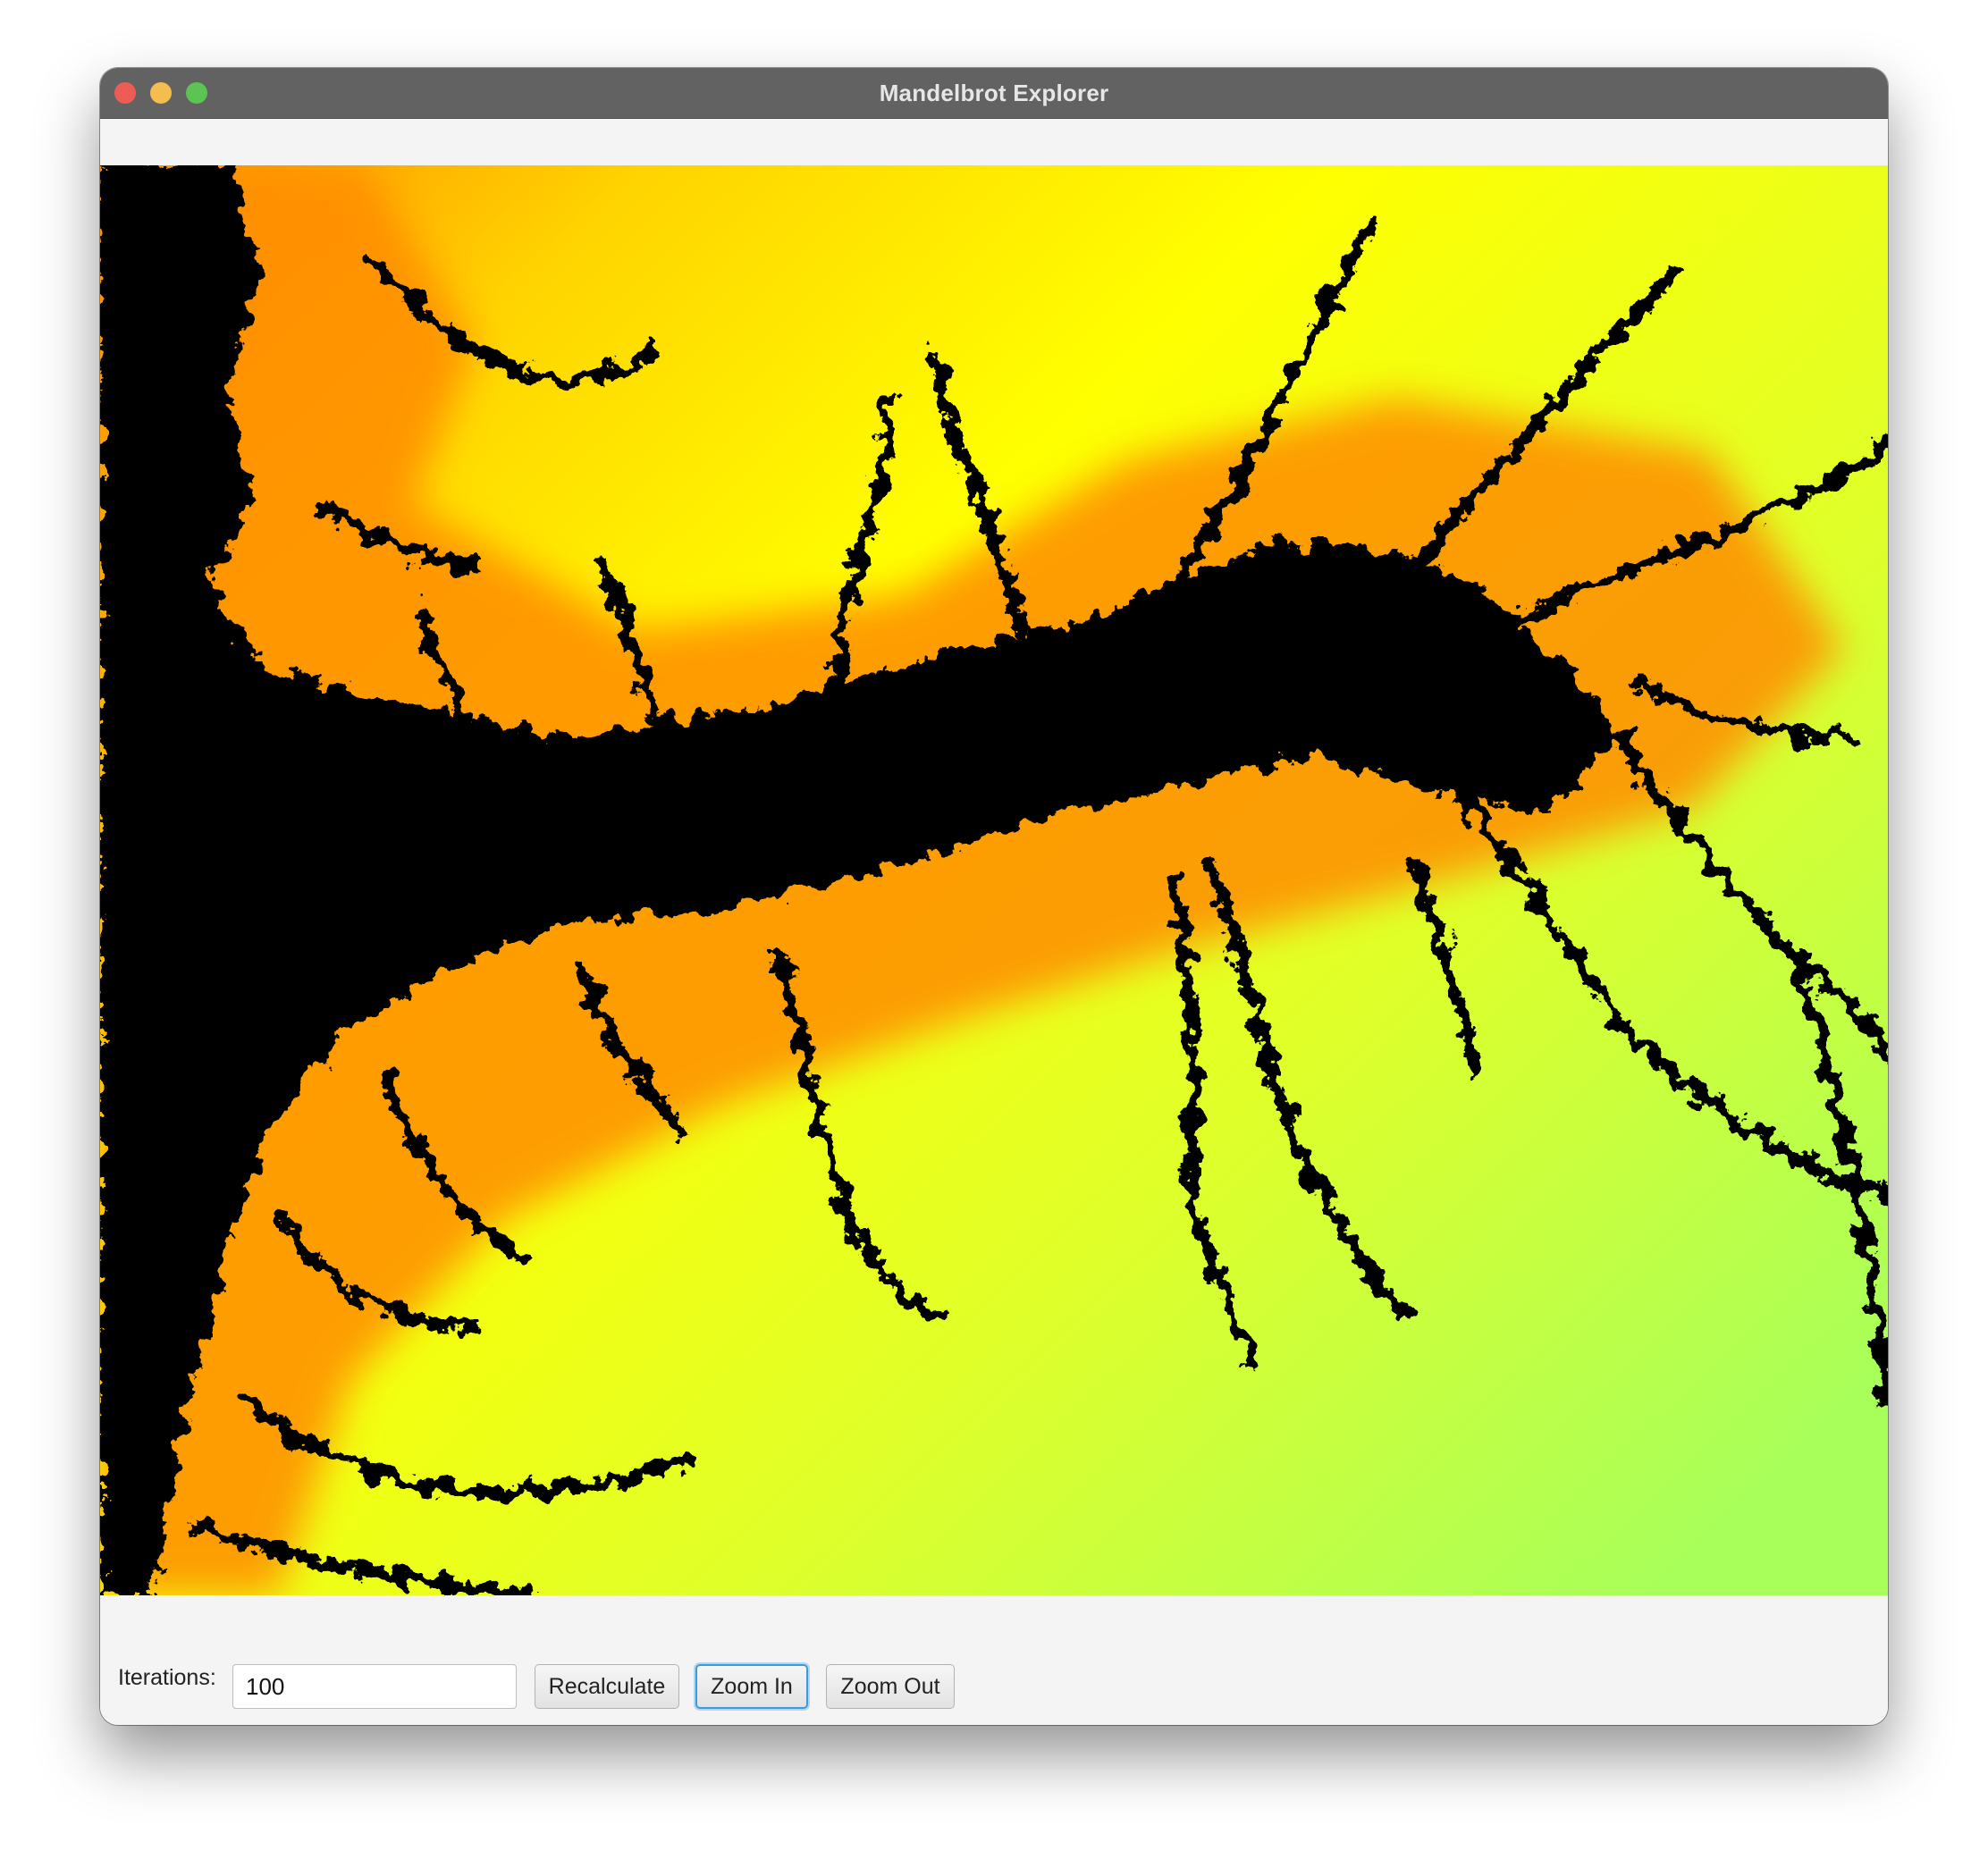 This screenshot has width=1988, height=1859. What do you see at coordinates (196, 93) in the screenshot?
I see `maximize-window-button` at bounding box center [196, 93].